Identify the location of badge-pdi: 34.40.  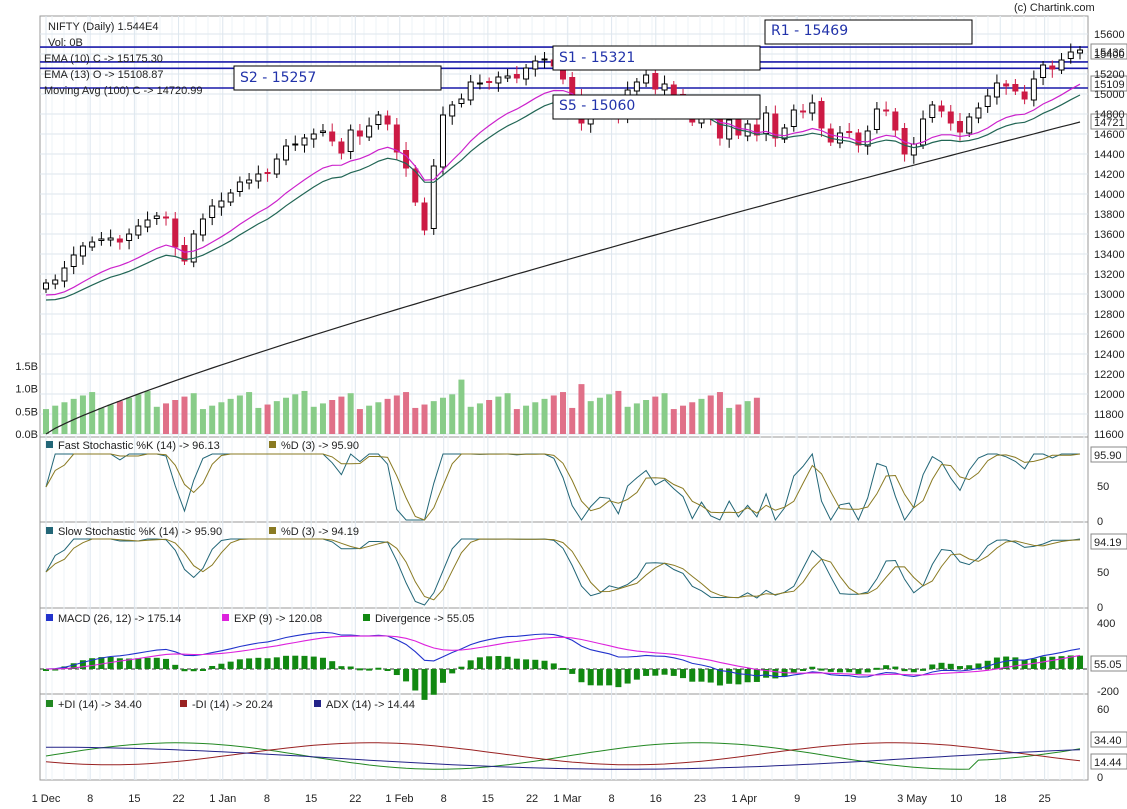
(1108, 739).